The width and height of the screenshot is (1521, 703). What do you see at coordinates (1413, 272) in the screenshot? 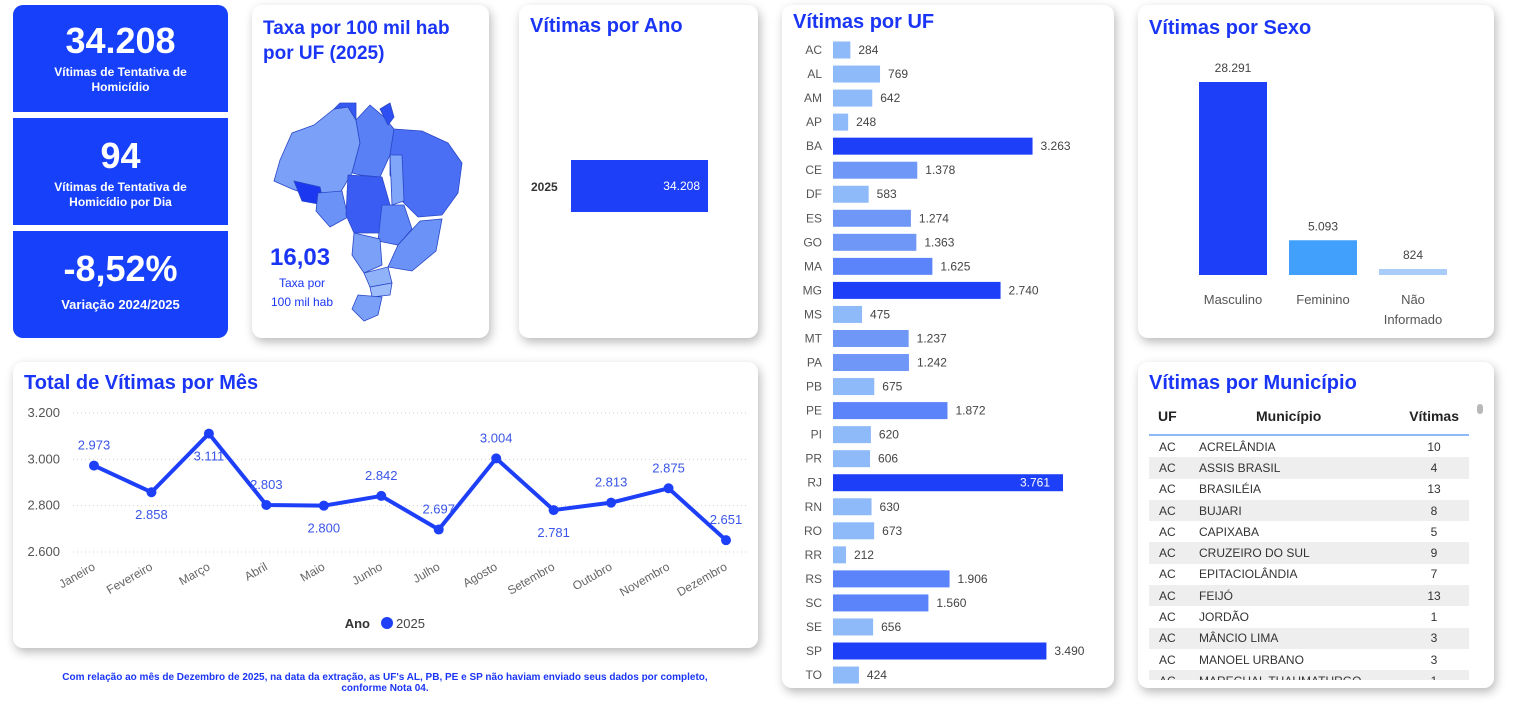
I see `sex-bar` at bounding box center [1413, 272].